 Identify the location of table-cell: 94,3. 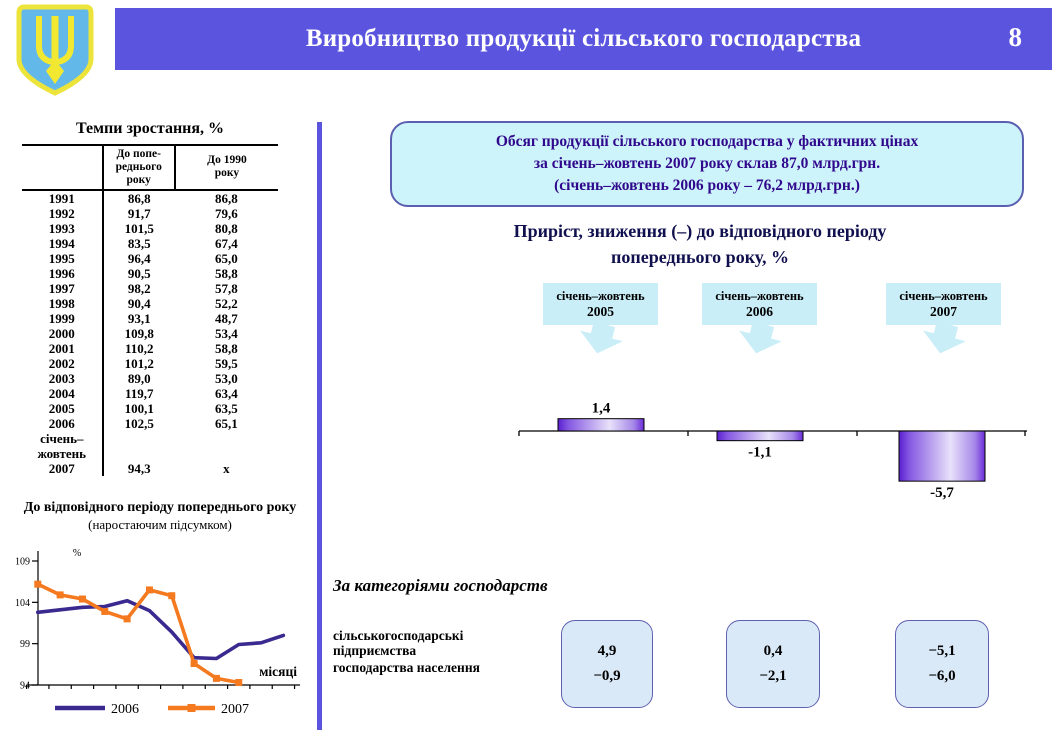
(139, 468).